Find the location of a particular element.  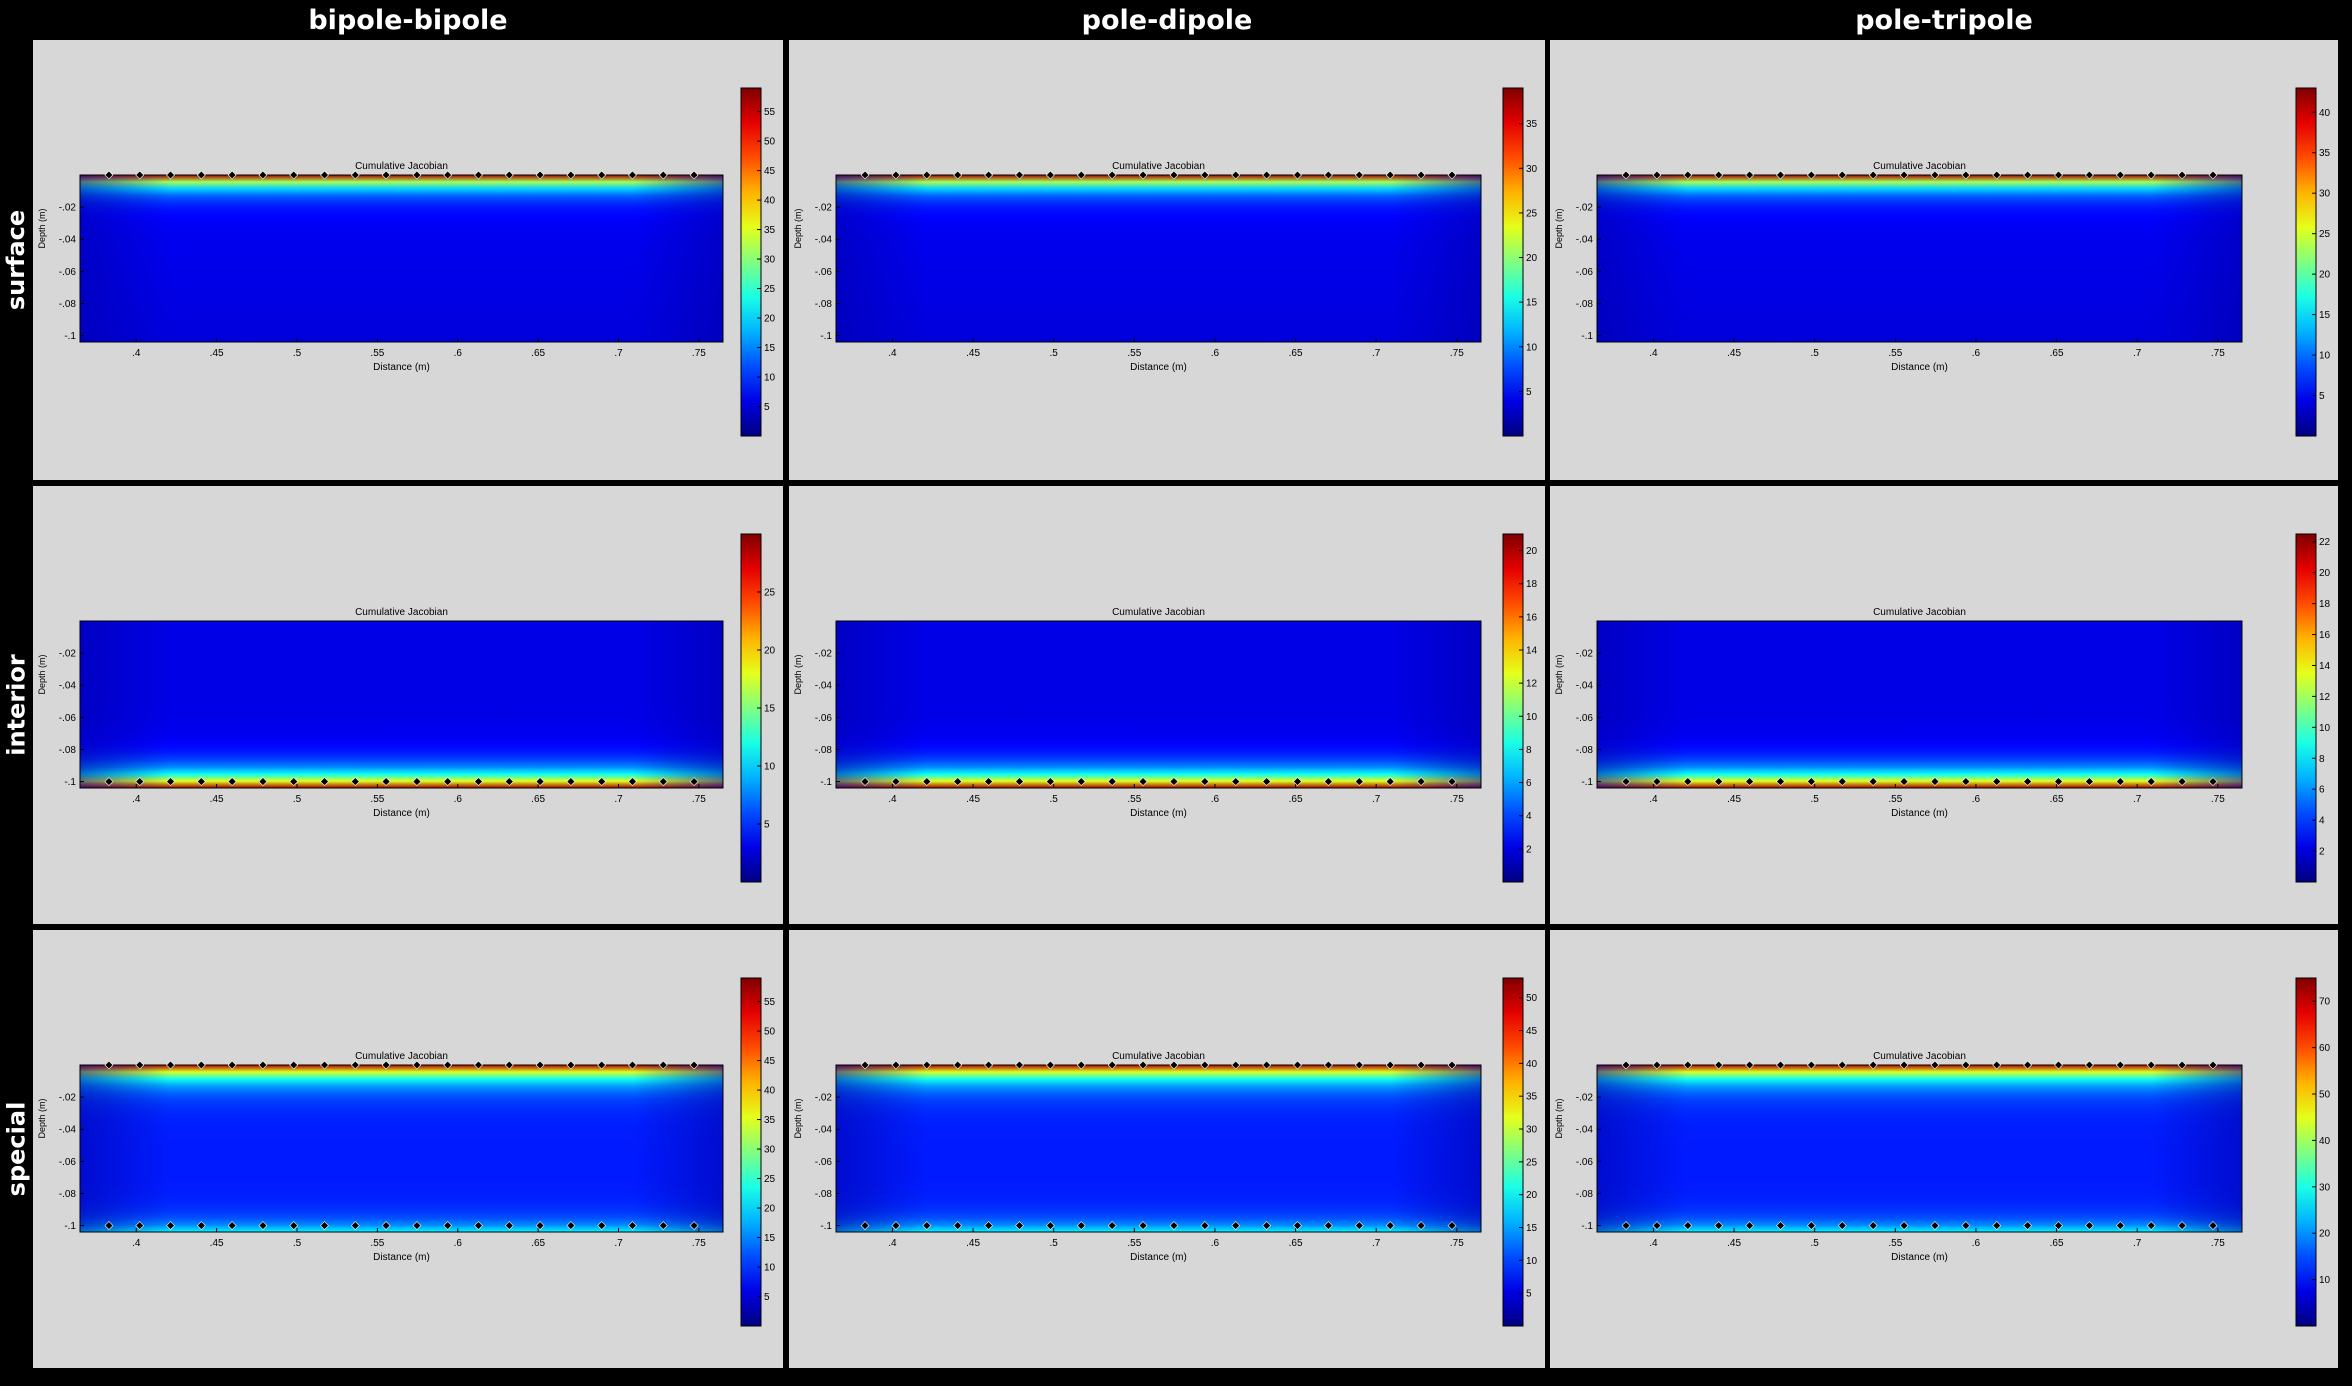

x-tick-label: .5 is located at coordinates (297, 353).